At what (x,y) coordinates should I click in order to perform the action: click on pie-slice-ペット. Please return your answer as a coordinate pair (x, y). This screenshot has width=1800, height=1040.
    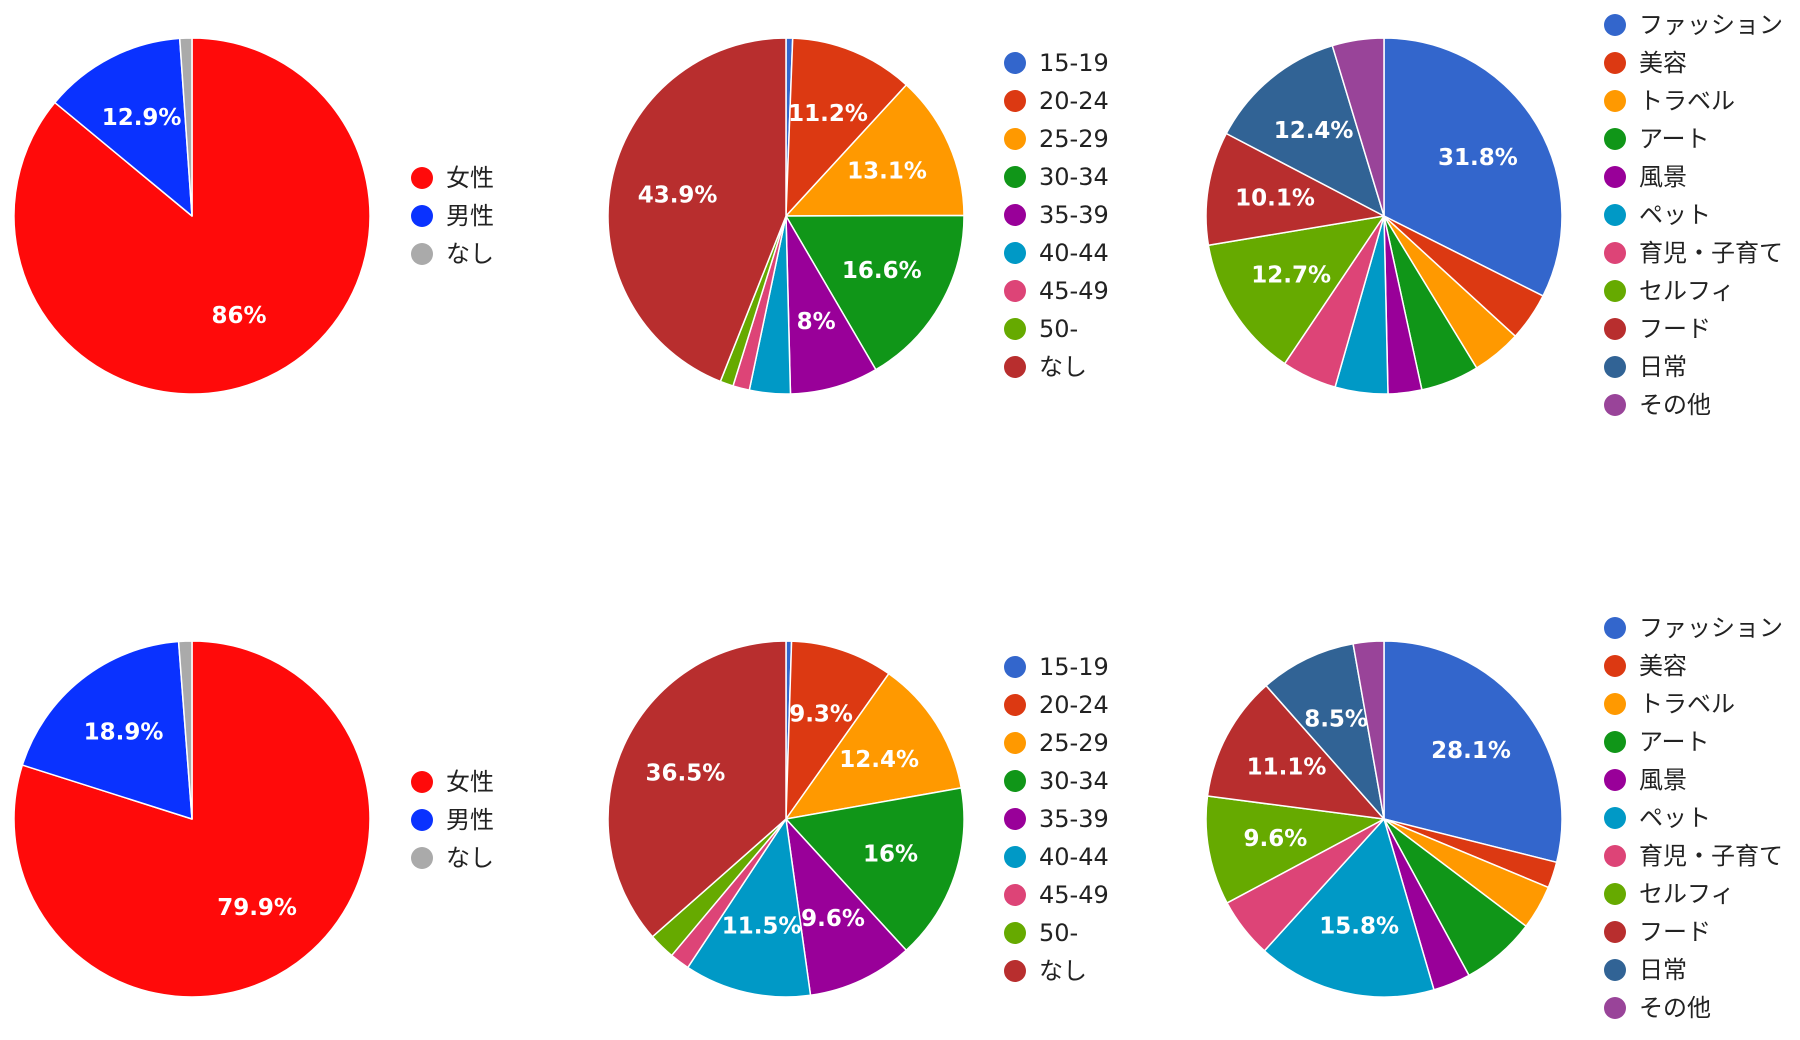
    Looking at the image, I should click on (1349, 908).